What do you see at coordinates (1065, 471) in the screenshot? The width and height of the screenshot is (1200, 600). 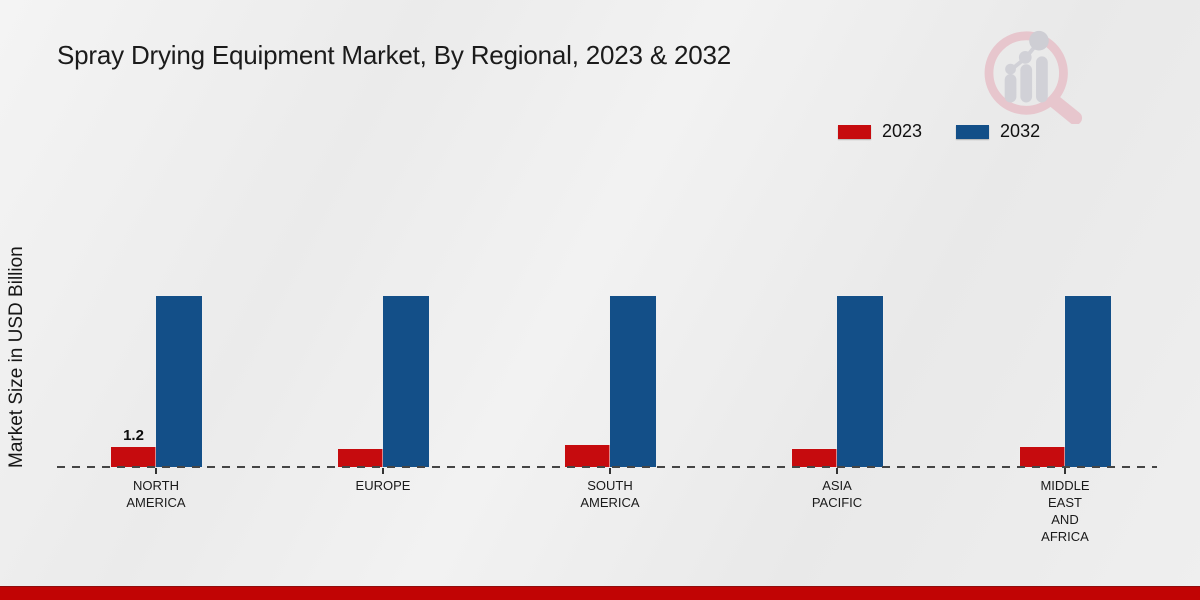 I see `x-axis-tick-middle-east-and-africa` at bounding box center [1065, 471].